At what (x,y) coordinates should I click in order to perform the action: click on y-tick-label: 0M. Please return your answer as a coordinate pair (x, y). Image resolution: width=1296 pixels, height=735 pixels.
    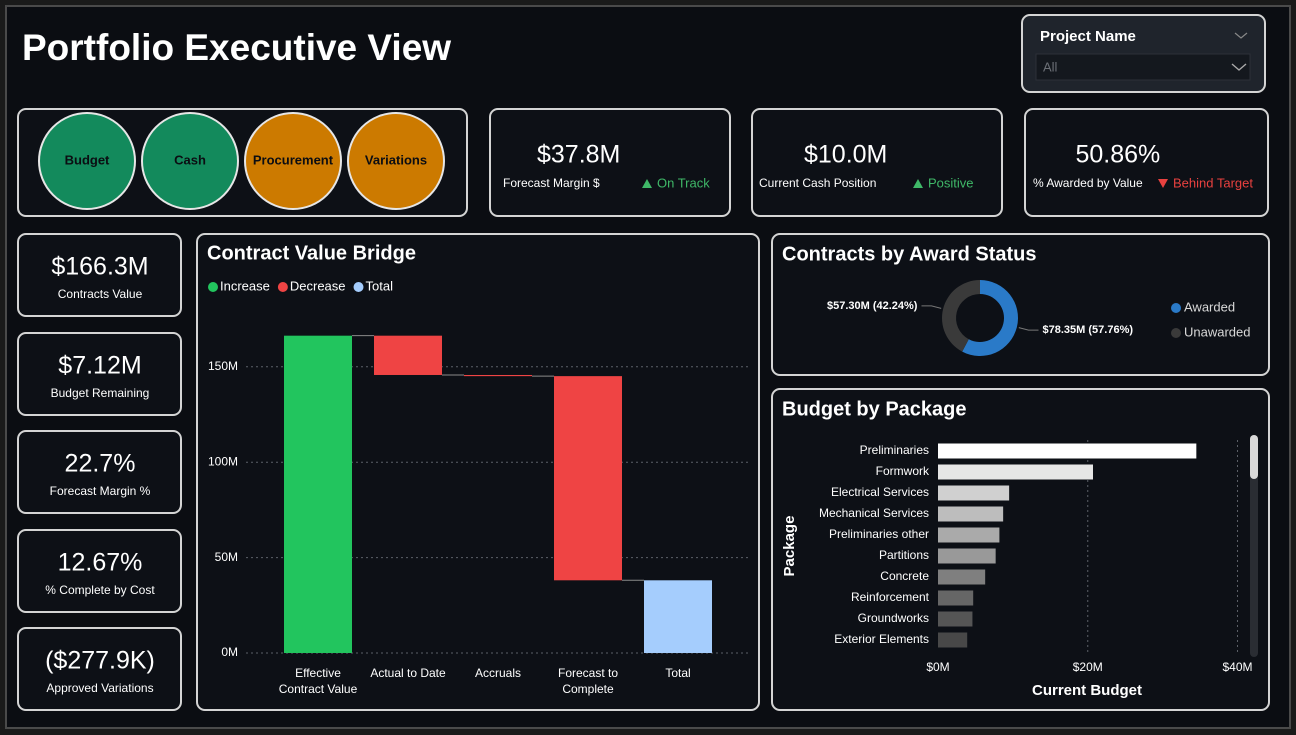
    Looking at the image, I should click on (229, 652).